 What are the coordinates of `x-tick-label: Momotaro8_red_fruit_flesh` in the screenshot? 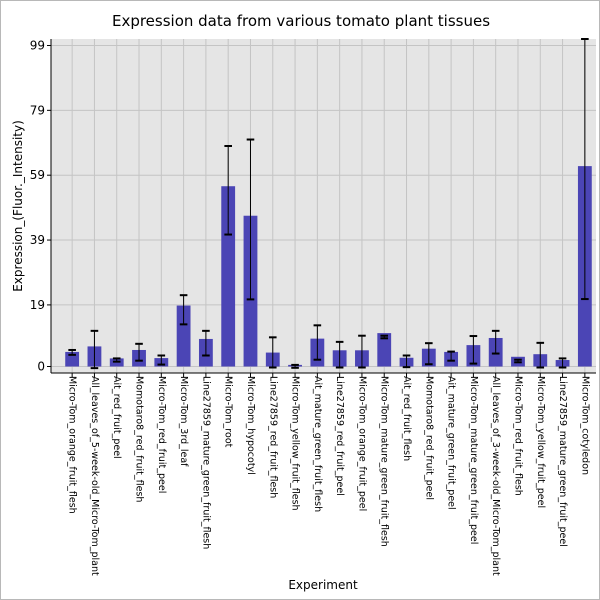 It's located at (139, 439).